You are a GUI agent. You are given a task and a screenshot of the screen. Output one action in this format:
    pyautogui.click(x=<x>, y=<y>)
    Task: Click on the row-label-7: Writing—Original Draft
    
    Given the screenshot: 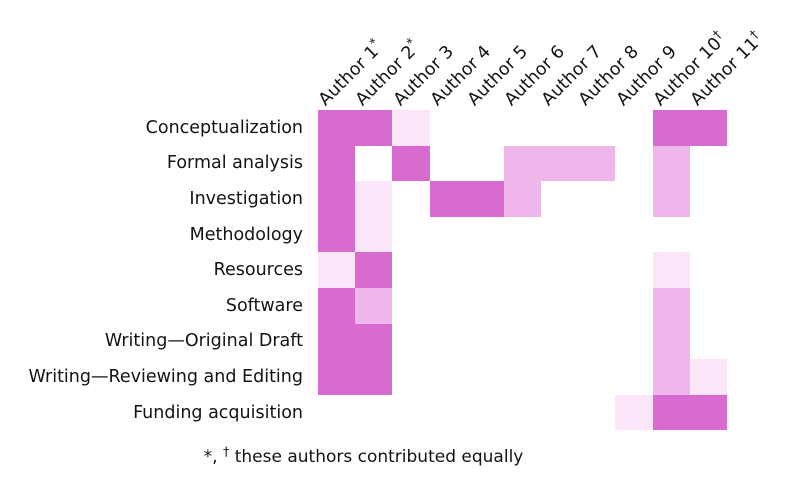 What is the action you would take?
    pyautogui.click(x=155, y=342)
    